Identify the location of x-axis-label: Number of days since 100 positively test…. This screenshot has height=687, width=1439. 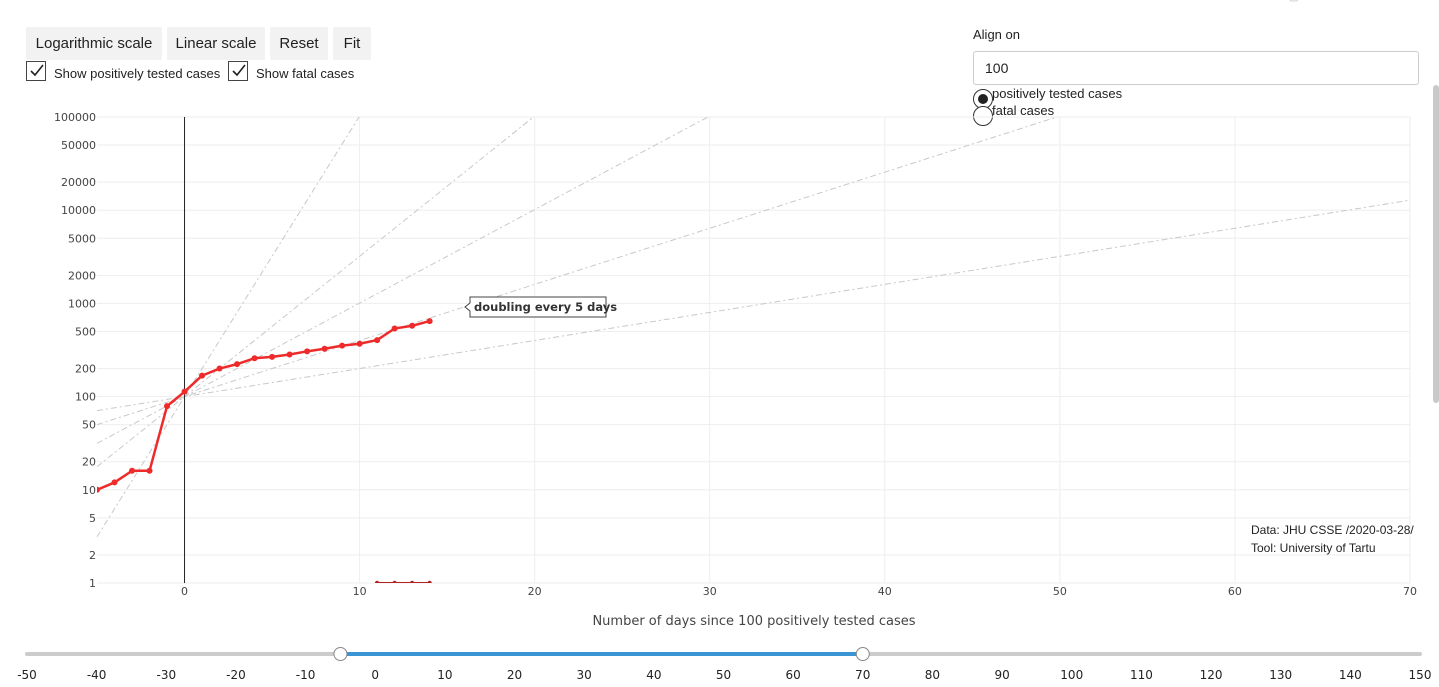
(753, 621).